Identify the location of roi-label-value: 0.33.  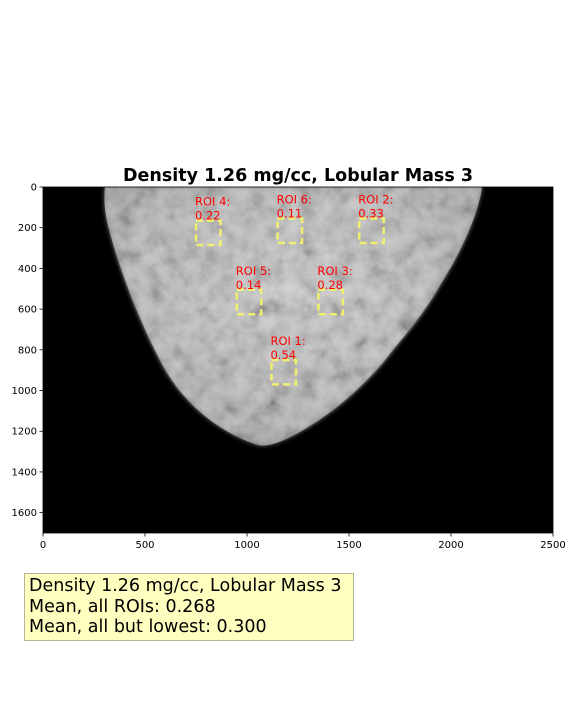
(371, 214).